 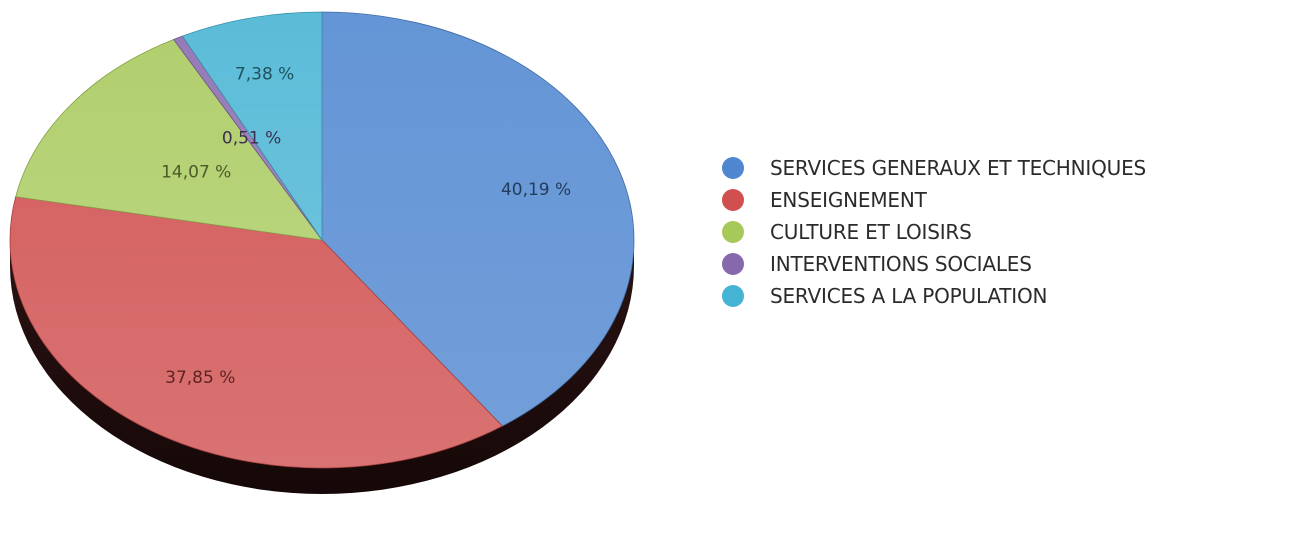 What do you see at coordinates (200, 378) in the screenshot?
I see `pie-slice-value-label: 37,85 %` at bounding box center [200, 378].